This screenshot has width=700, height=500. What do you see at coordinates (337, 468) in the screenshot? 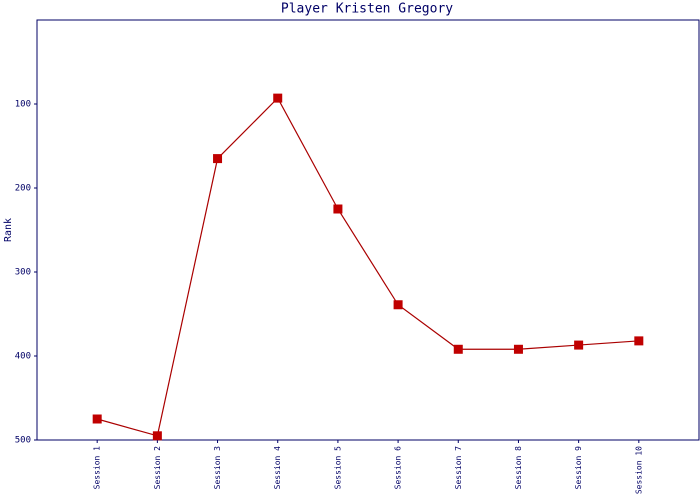
I see `x-tick-label: Session 5` at bounding box center [337, 468].